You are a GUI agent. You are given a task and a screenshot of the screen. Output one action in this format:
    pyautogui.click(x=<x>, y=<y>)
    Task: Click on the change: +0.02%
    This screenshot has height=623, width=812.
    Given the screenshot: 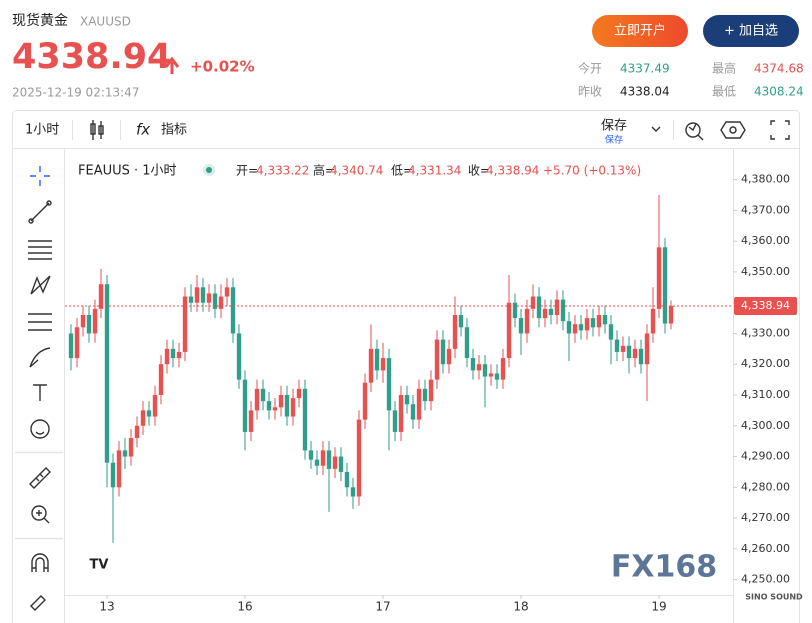 What is the action you would take?
    pyautogui.click(x=222, y=67)
    